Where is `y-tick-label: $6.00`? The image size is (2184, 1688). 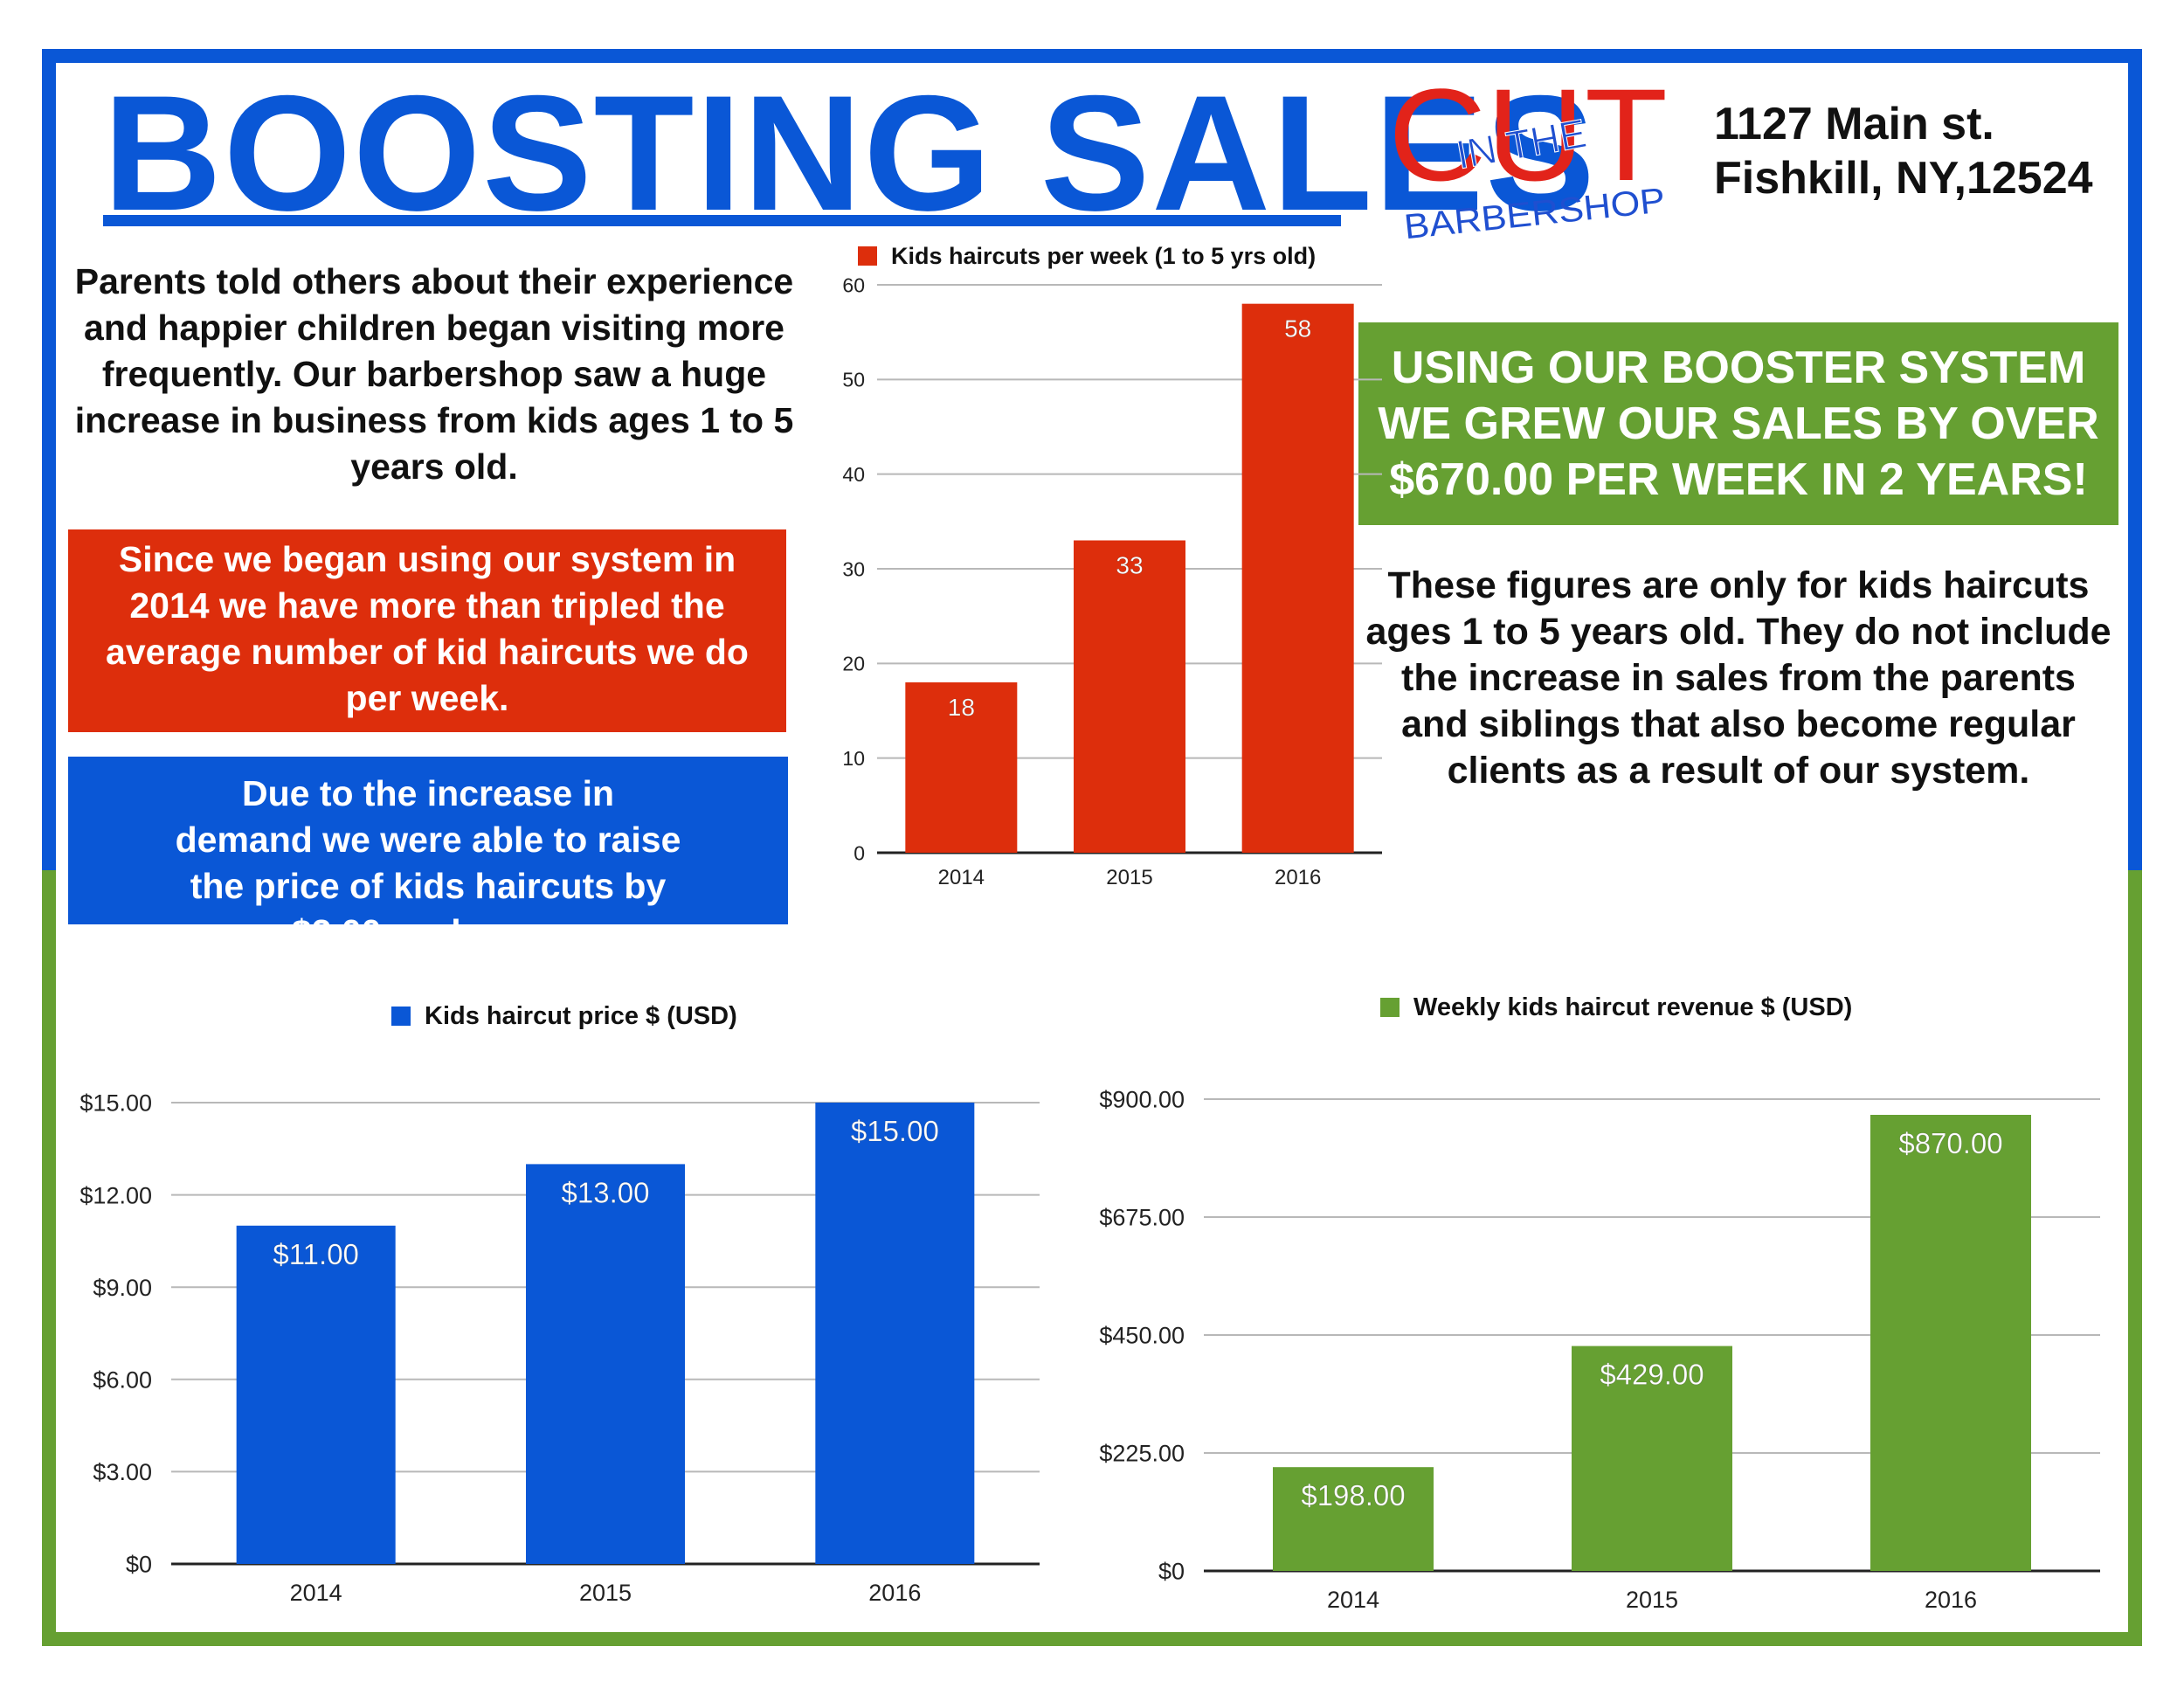 y-tick-label: $6.00 is located at coordinates (123, 1380).